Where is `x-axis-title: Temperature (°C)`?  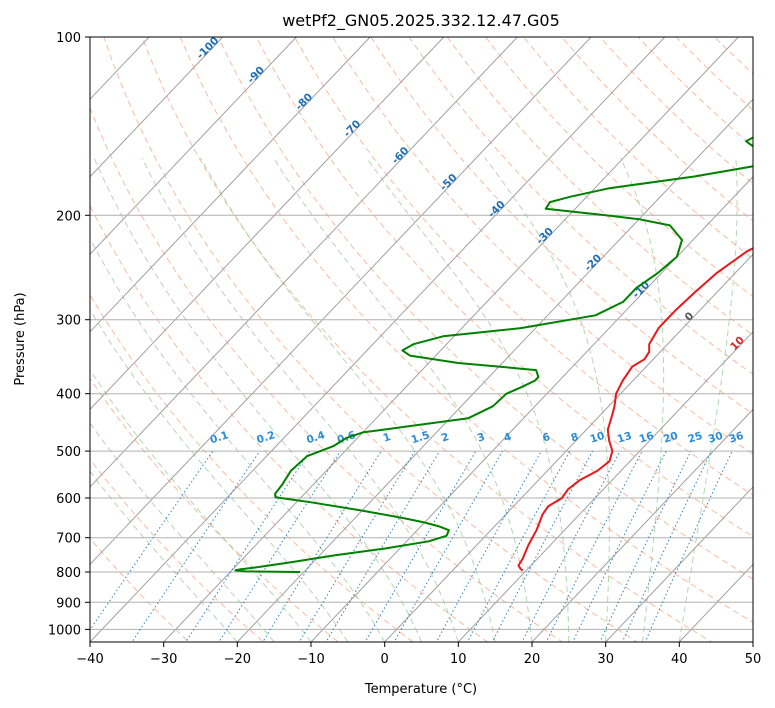 x-axis-title: Temperature (°C) is located at coordinates (420, 689).